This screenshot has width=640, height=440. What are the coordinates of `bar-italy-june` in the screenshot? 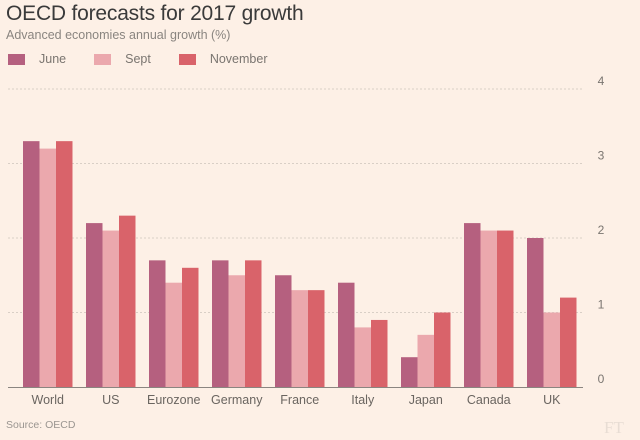 It's located at (346, 334).